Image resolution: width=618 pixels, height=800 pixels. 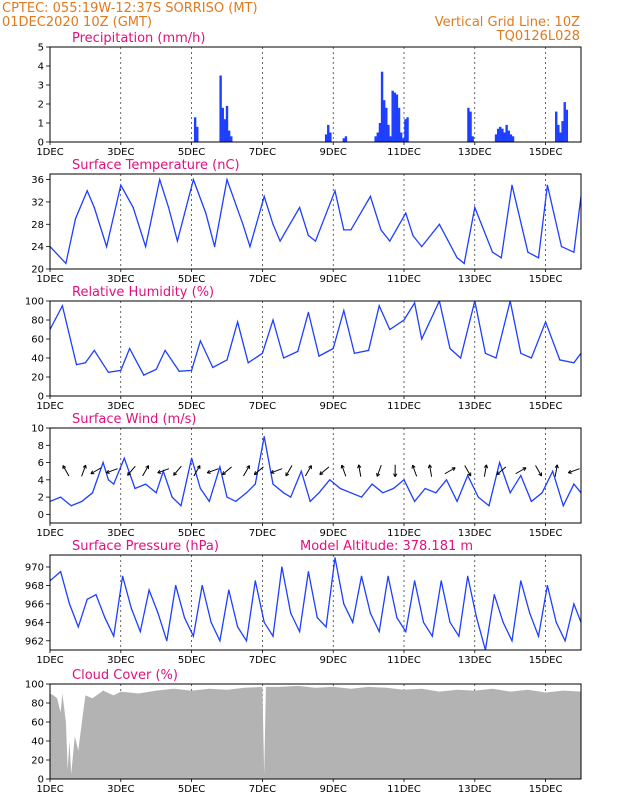 I want to click on y-tick-label: 60, so click(x=37, y=340).